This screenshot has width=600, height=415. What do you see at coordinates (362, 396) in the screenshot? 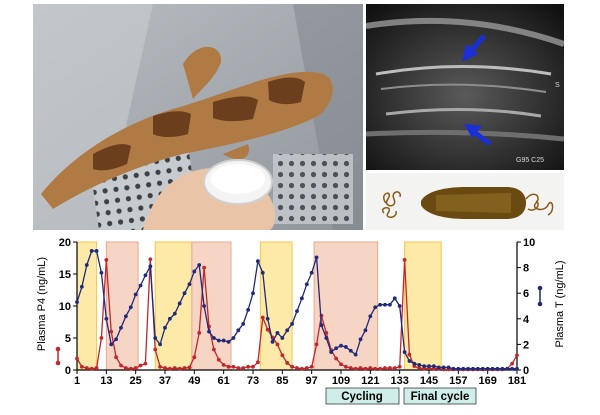
I see `cycling-legend-box` at bounding box center [362, 396].